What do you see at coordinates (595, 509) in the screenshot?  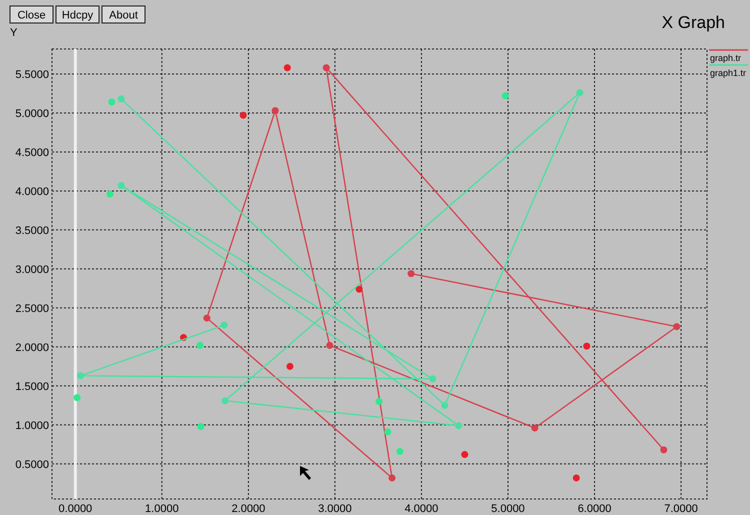 I see `x-tick-label: 6.0000` at bounding box center [595, 509].